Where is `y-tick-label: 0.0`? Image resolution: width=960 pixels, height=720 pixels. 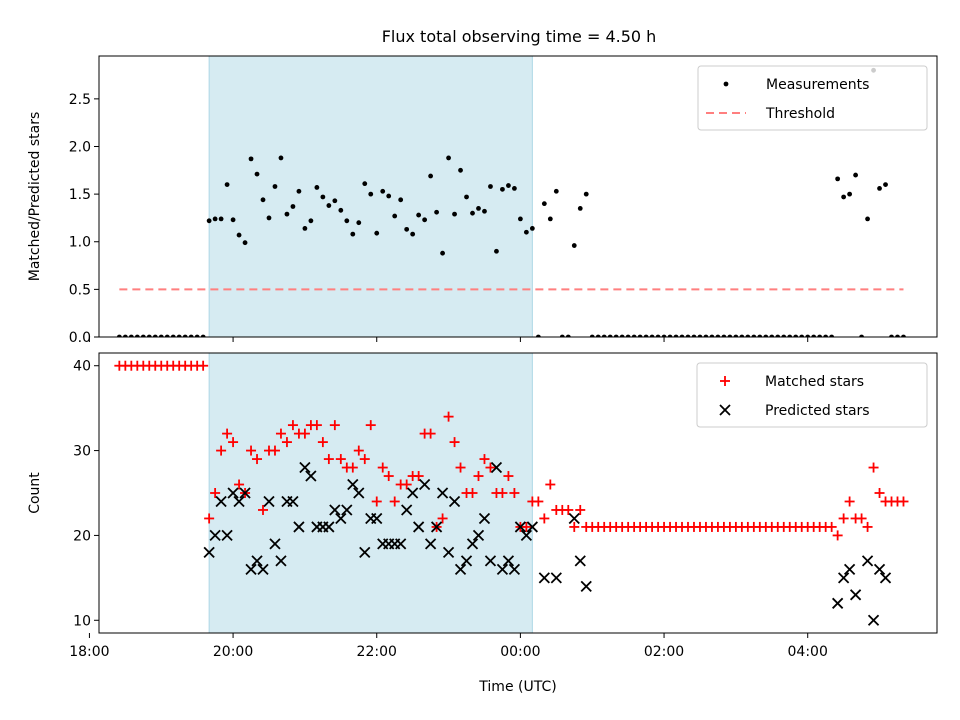
y-tick-label: 0.0 is located at coordinates (80, 338).